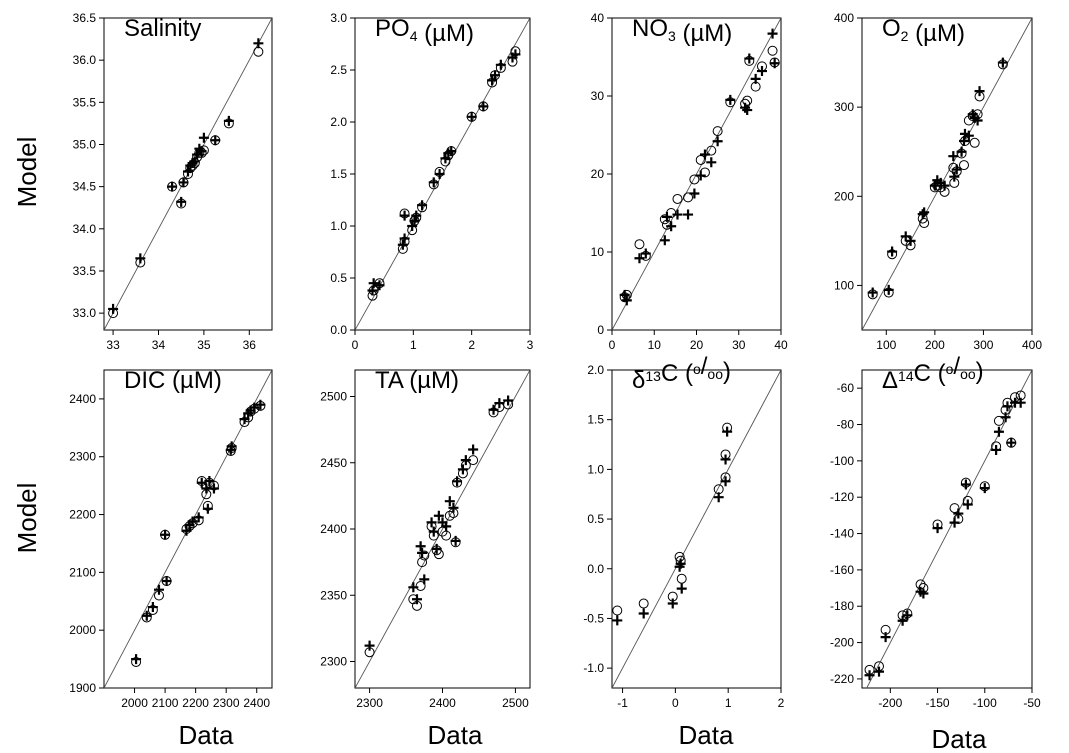 The image size is (1069, 753). Describe the element at coordinates (598, 174) in the screenshot. I see `panel-3-y-tick-label: 20` at that location.